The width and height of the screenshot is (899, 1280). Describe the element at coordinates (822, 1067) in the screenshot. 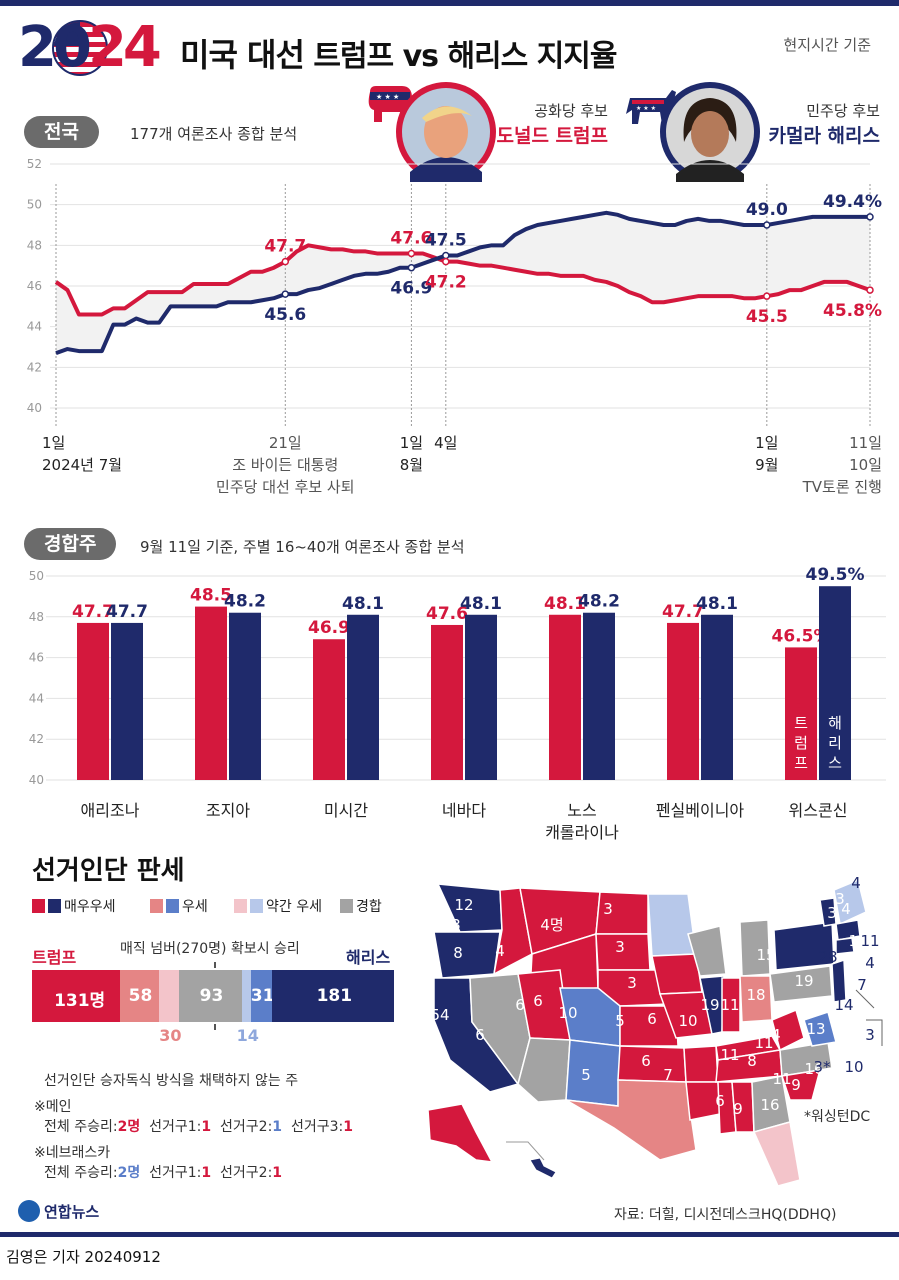

I see `map-state-label: 3*` at that location.